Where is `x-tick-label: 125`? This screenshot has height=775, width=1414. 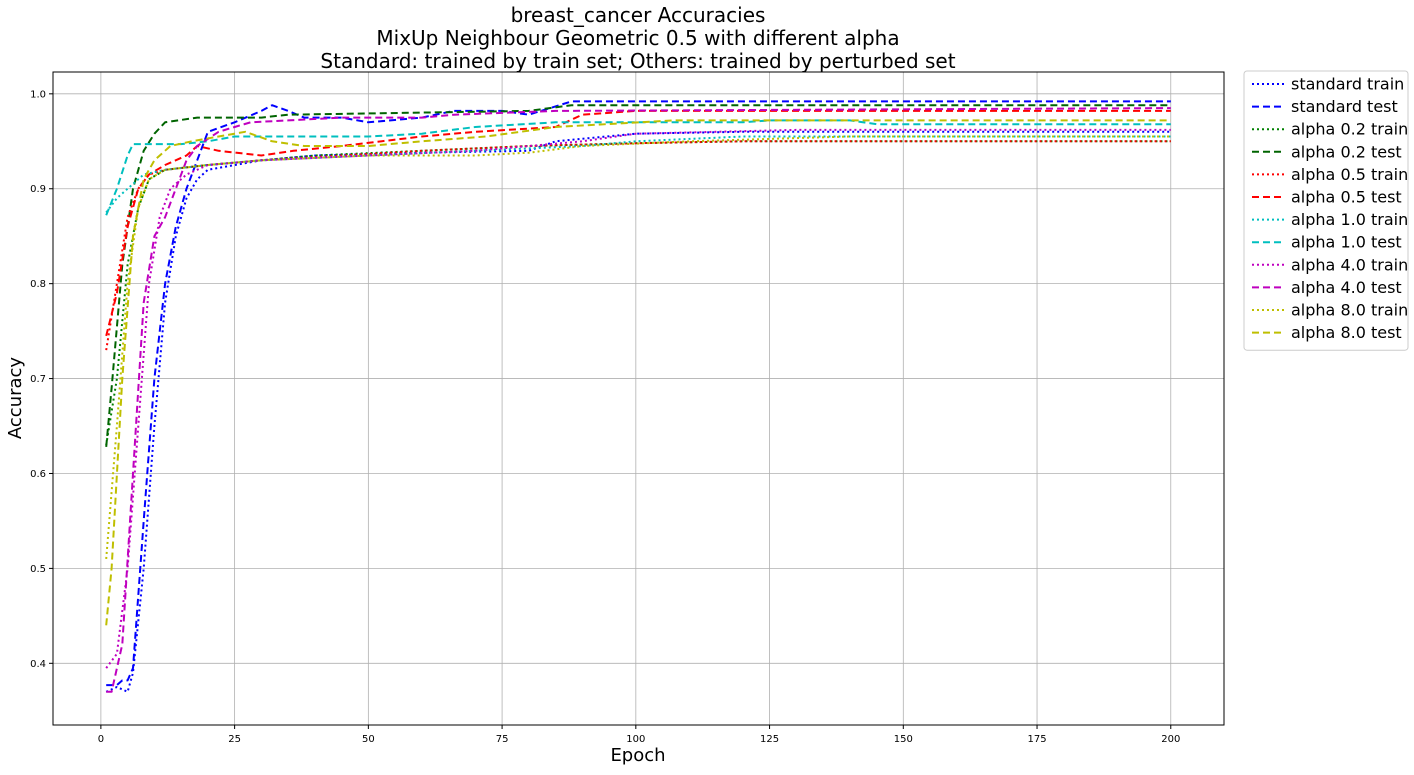 x-tick-label: 125 is located at coordinates (769, 739).